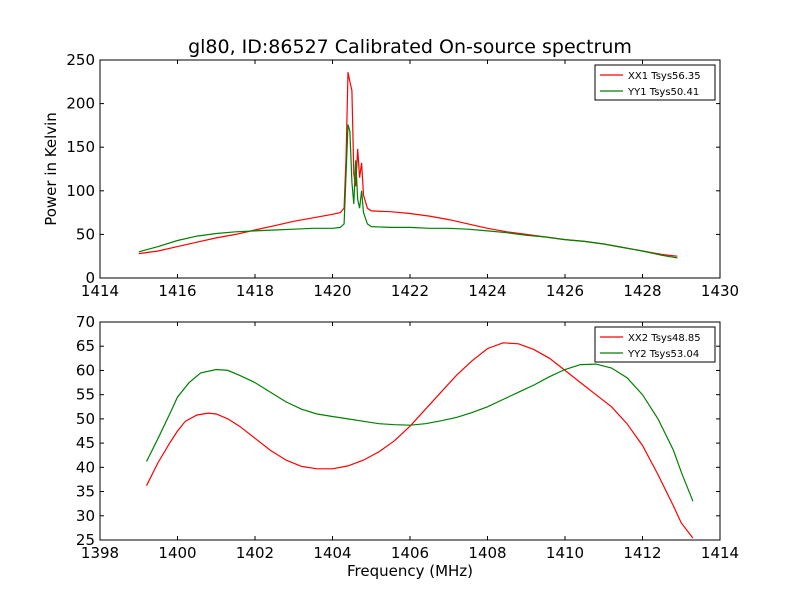 This screenshot has height=600, width=800. What do you see at coordinates (100, 553) in the screenshot?
I see `x-tick-label: 1398` at bounding box center [100, 553].